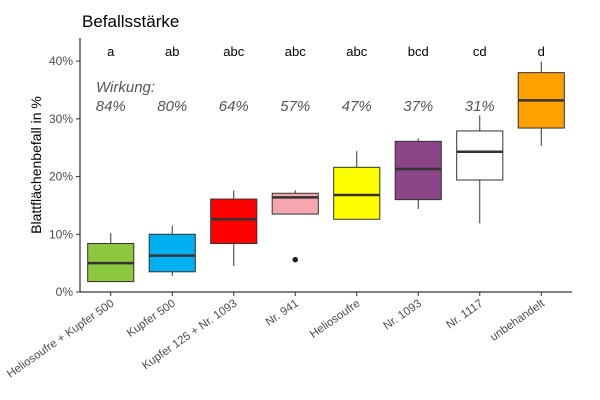 Image resolution: width=600 pixels, height=400 pixels. Describe the element at coordinates (61, 177) in the screenshot. I see `y-tick-label: 20%` at that location.